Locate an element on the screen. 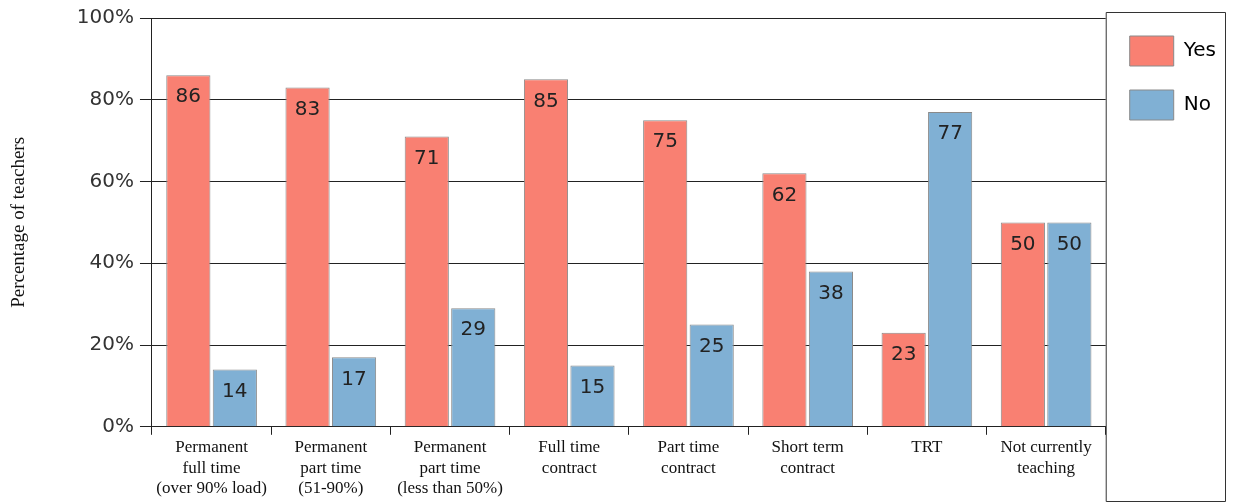 The image size is (1242, 502). y-axis-title: Percentage of teachers is located at coordinates (18, 222).